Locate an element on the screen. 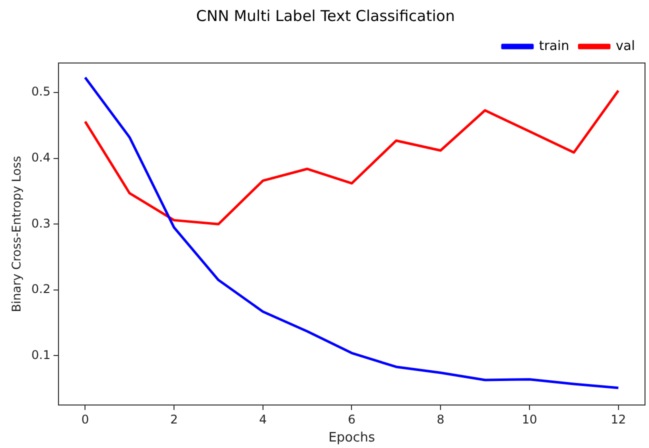  x-tick-label: 12 is located at coordinates (618, 419).